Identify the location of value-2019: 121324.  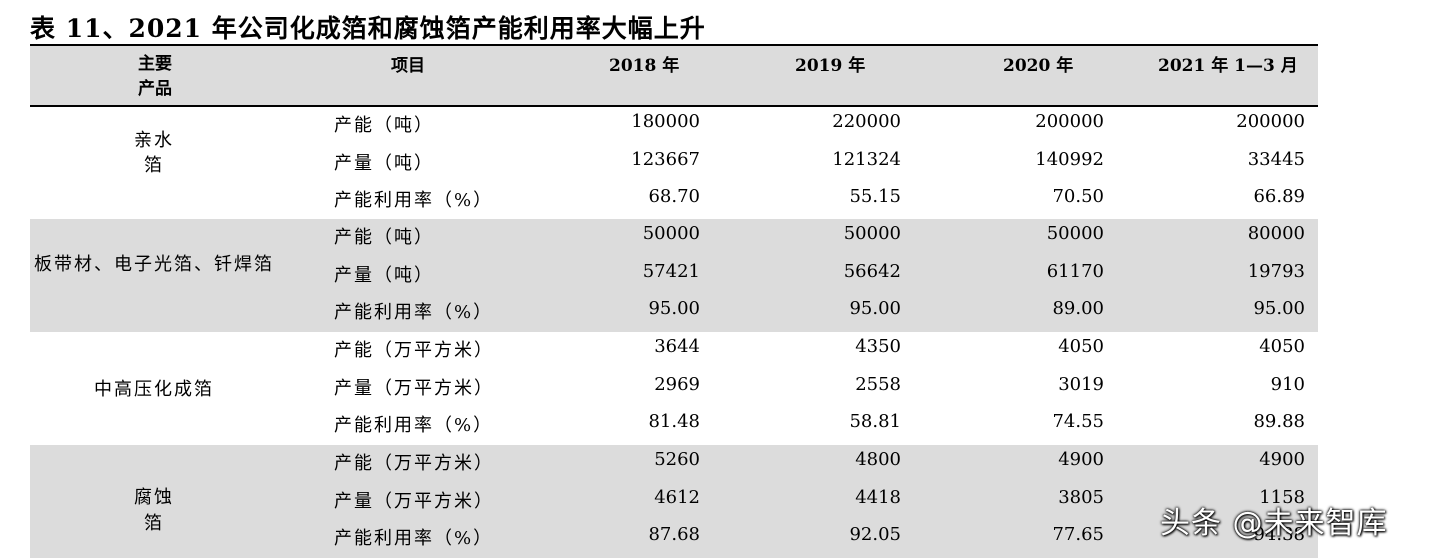
(866, 159).